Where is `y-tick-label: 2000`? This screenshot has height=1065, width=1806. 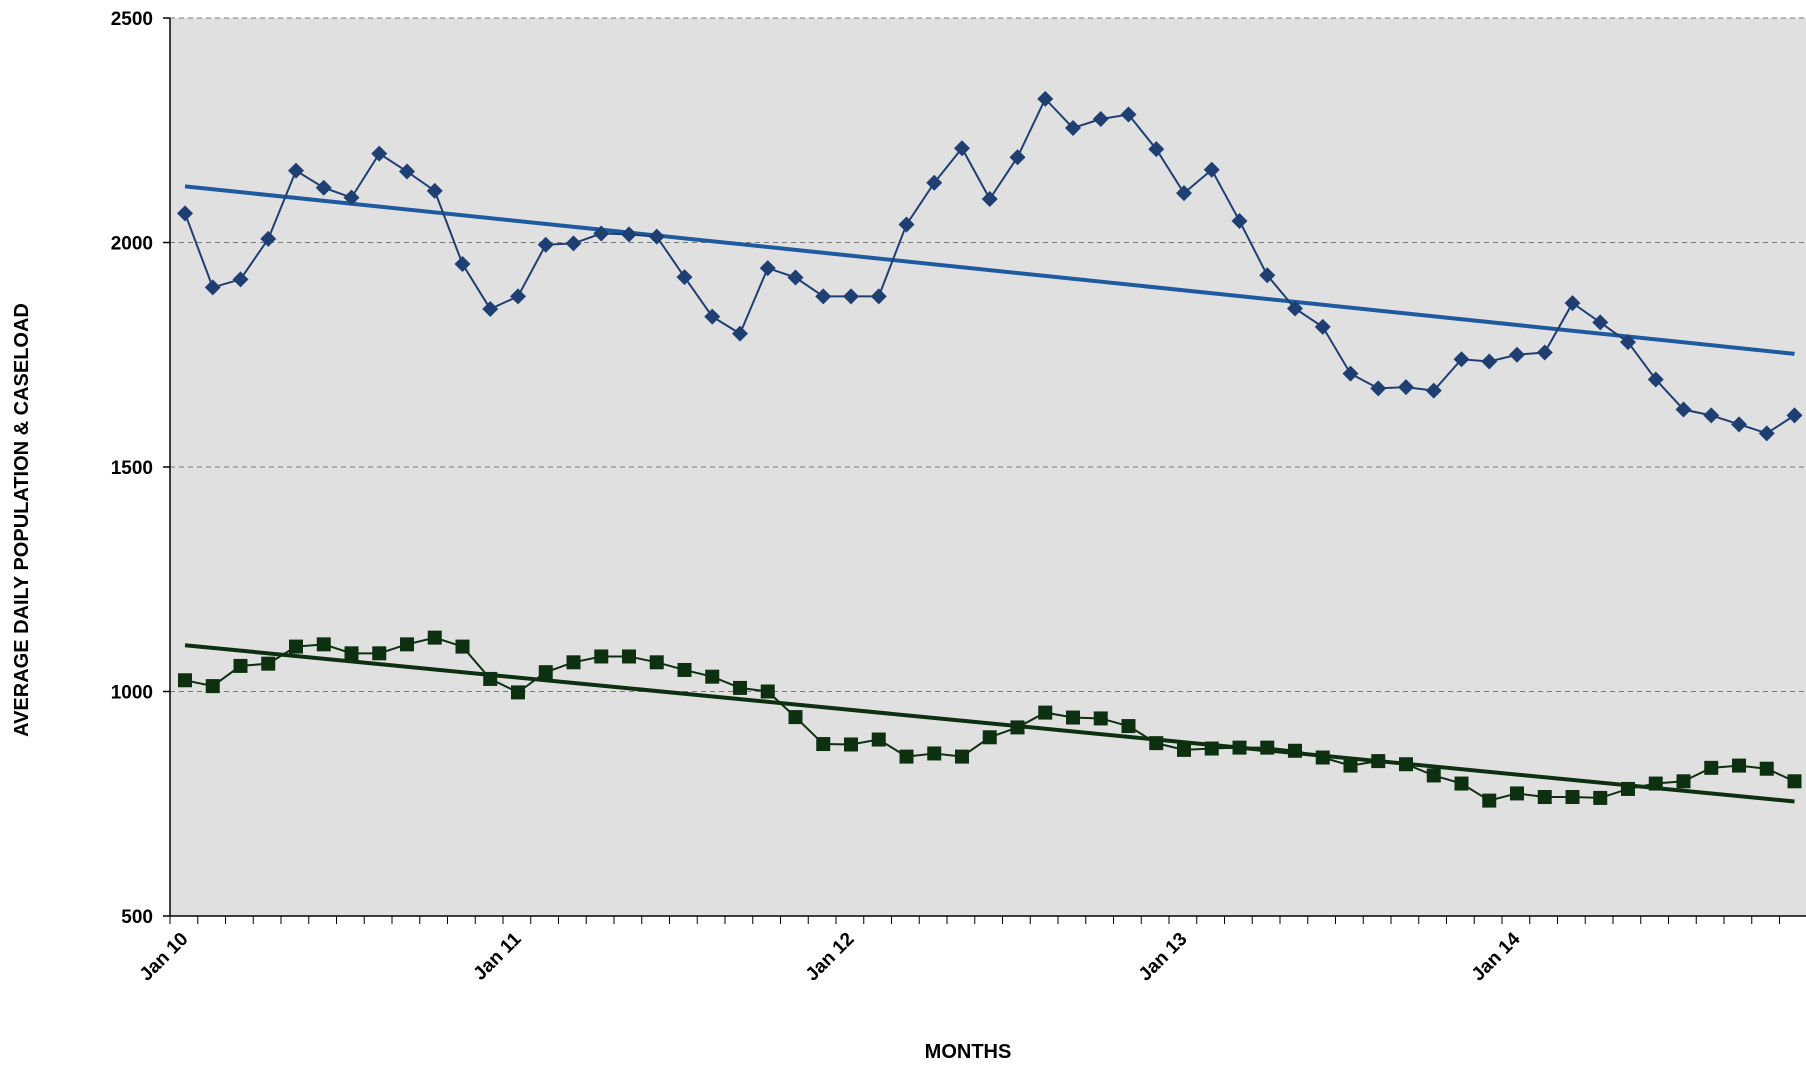
y-tick-label: 2000 is located at coordinates (132, 244).